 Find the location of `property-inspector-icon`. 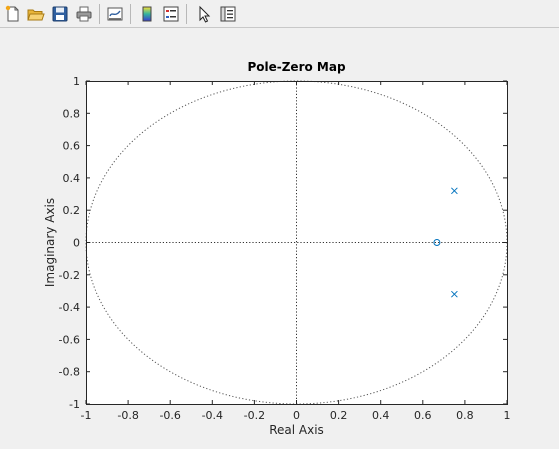

property-inspector-icon is located at coordinates (228, 14).